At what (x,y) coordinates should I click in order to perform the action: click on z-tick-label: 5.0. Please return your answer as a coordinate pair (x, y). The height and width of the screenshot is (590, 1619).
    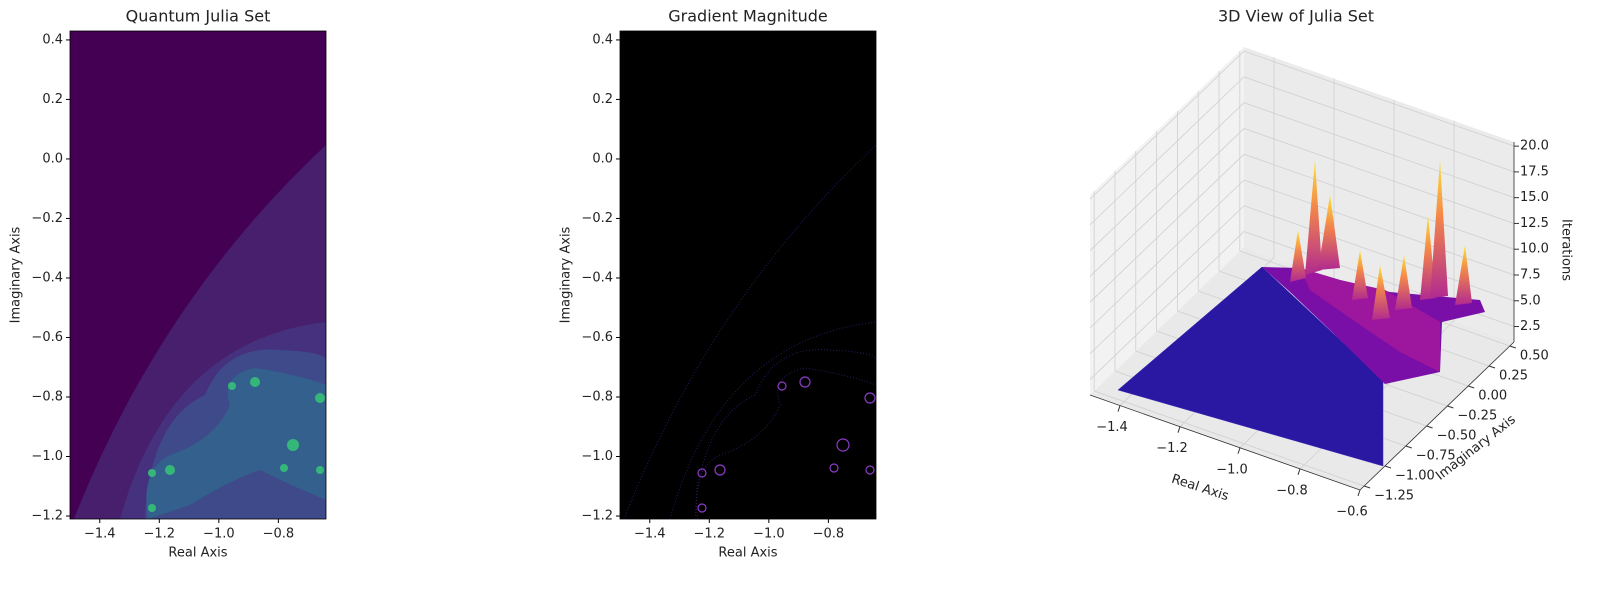
    Looking at the image, I should click on (1530, 300).